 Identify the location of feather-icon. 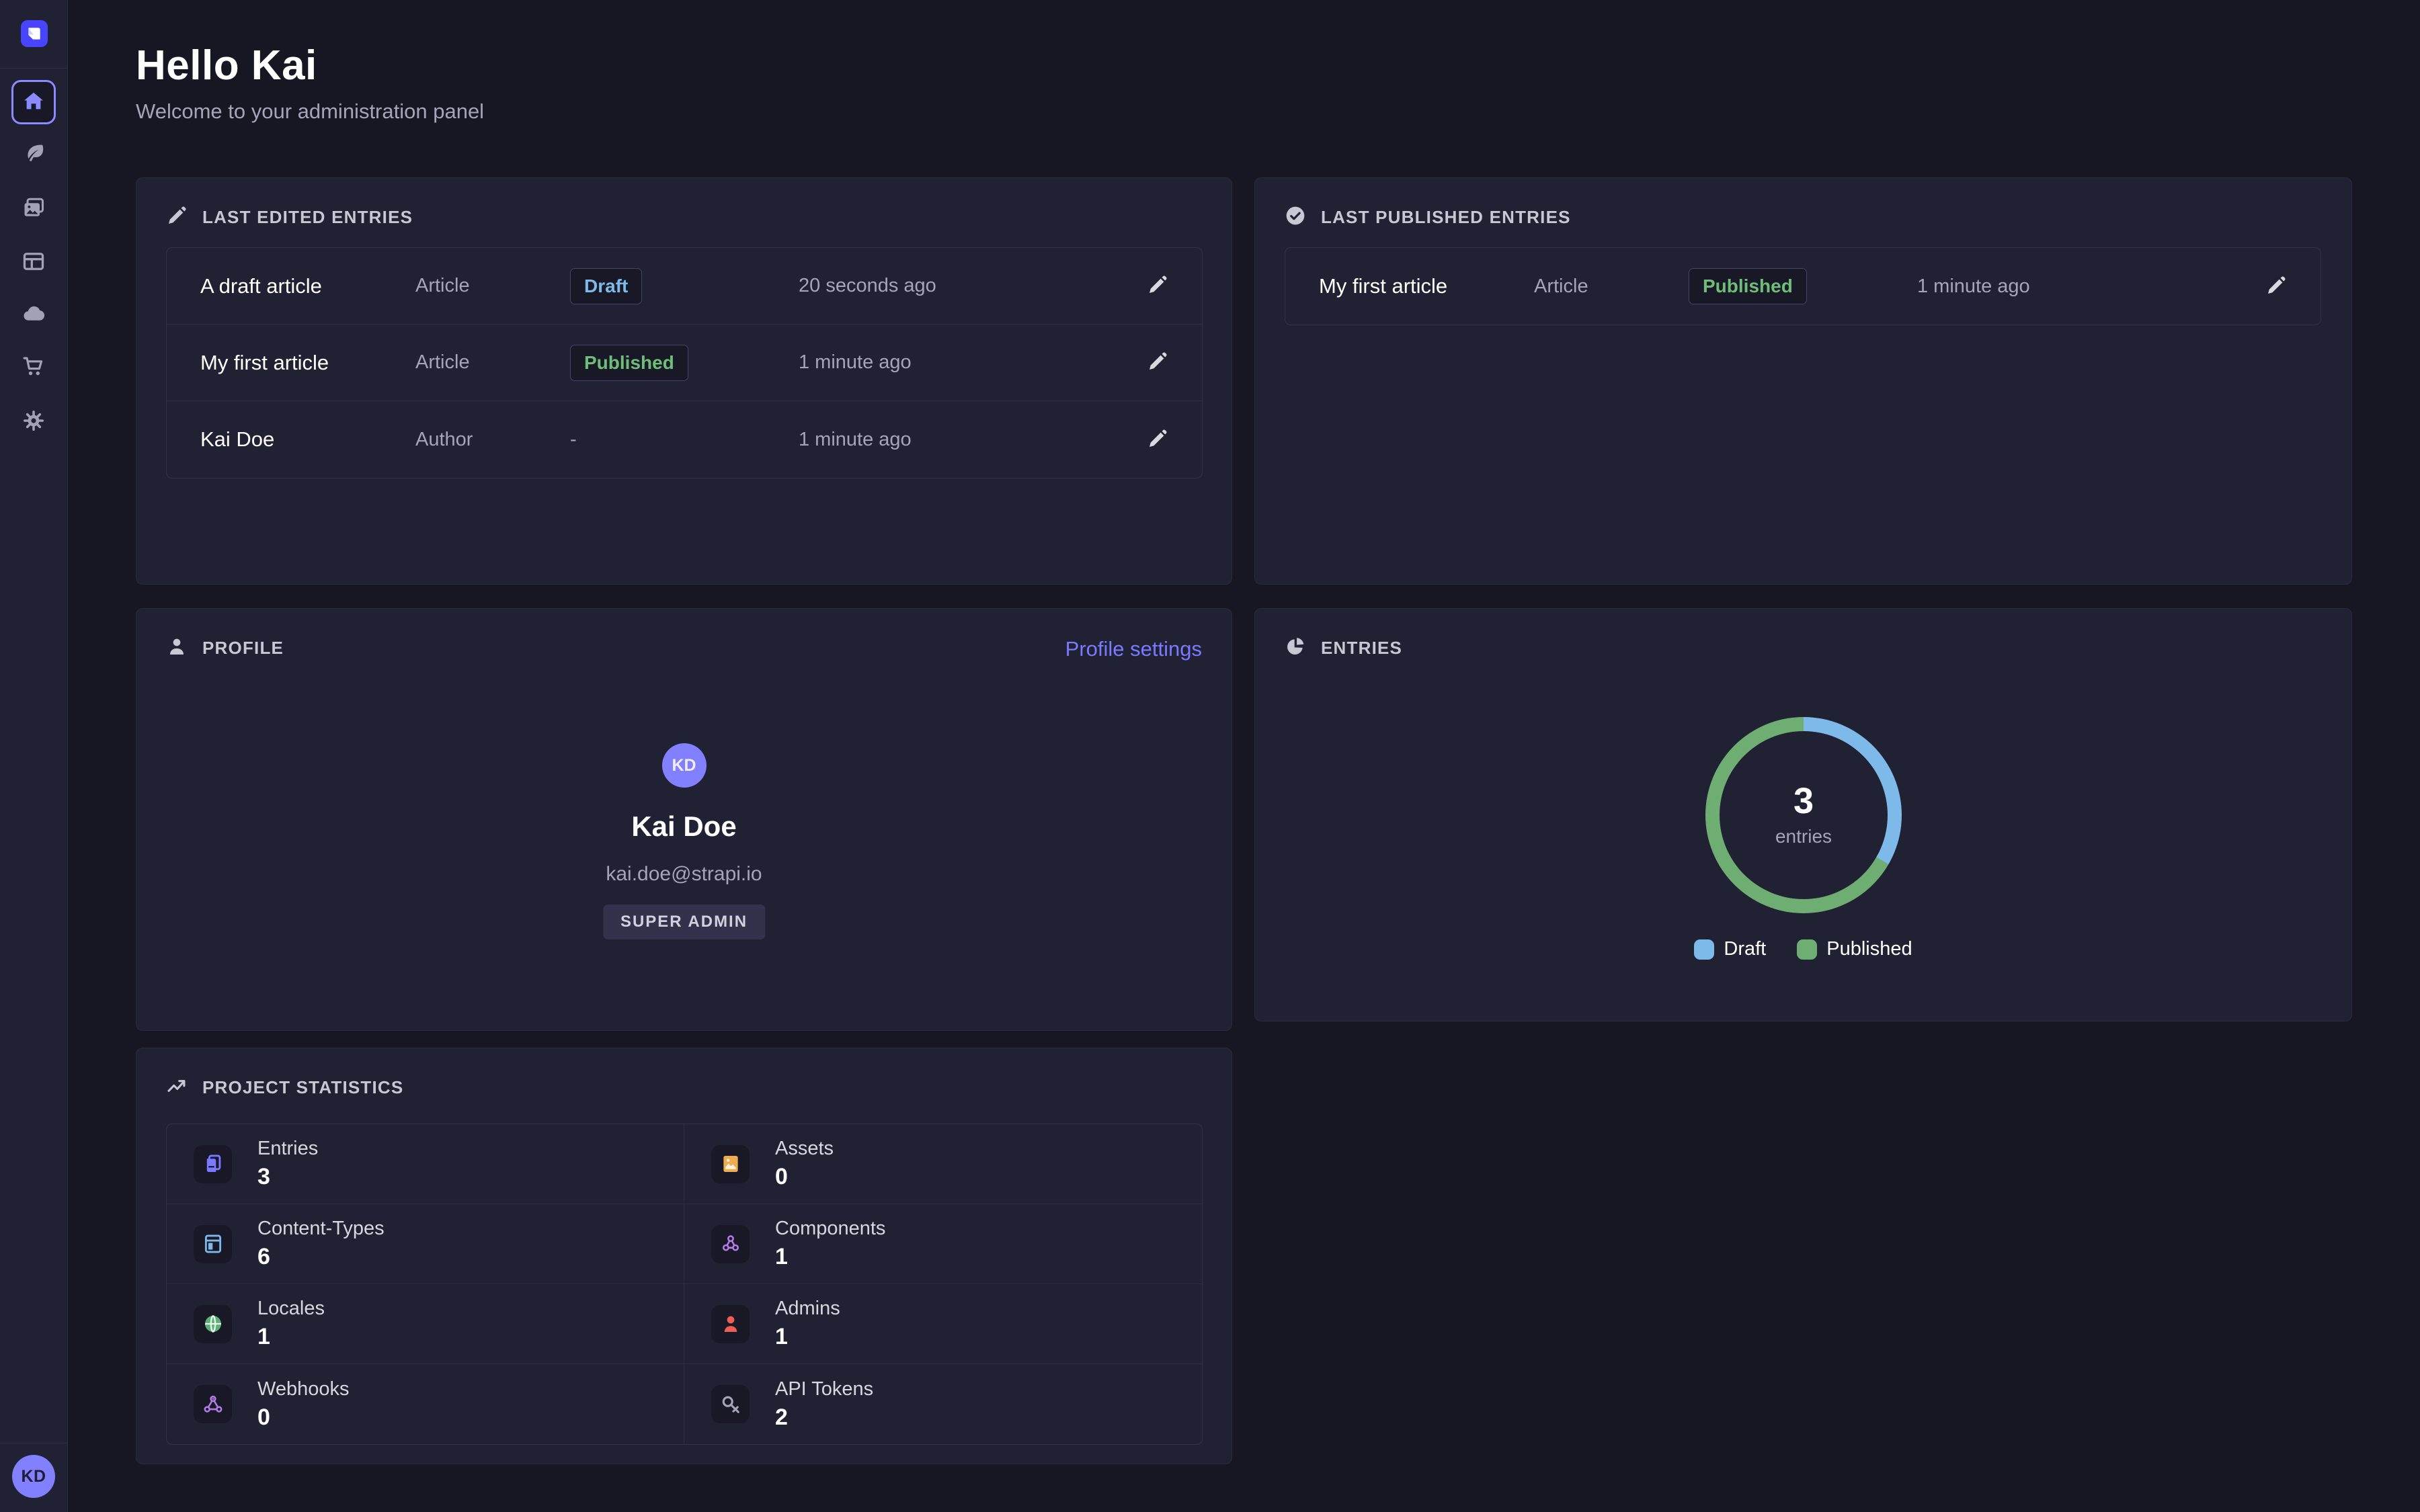
(34, 155).